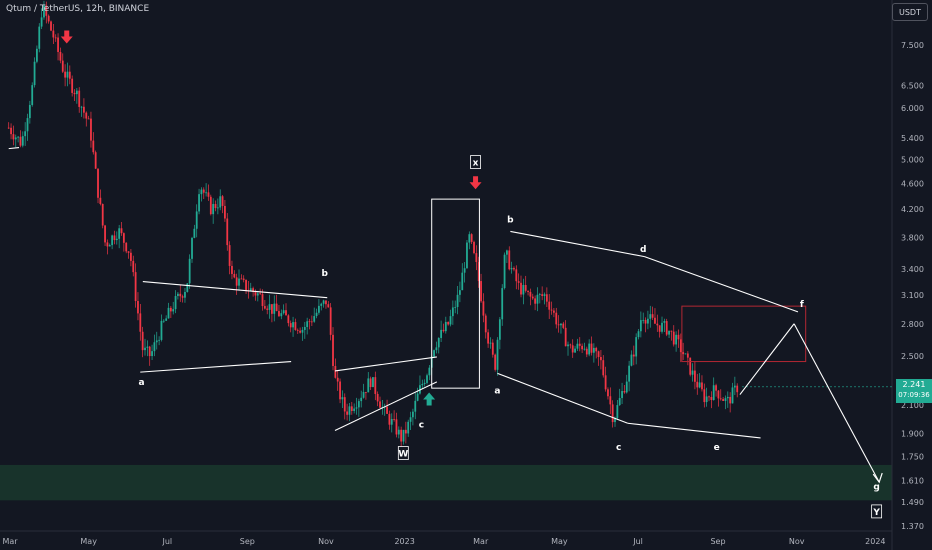  Describe the element at coordinates (802, 305) in the screenshot. I see `wave-label: f` at that location.